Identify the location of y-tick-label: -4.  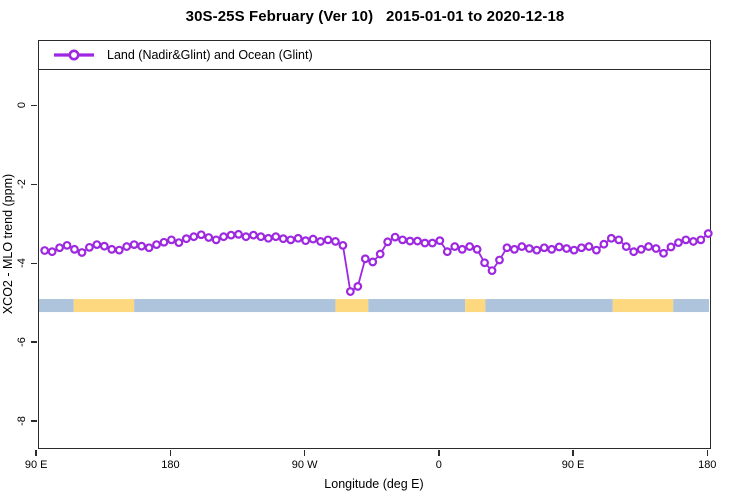
(22, 263).